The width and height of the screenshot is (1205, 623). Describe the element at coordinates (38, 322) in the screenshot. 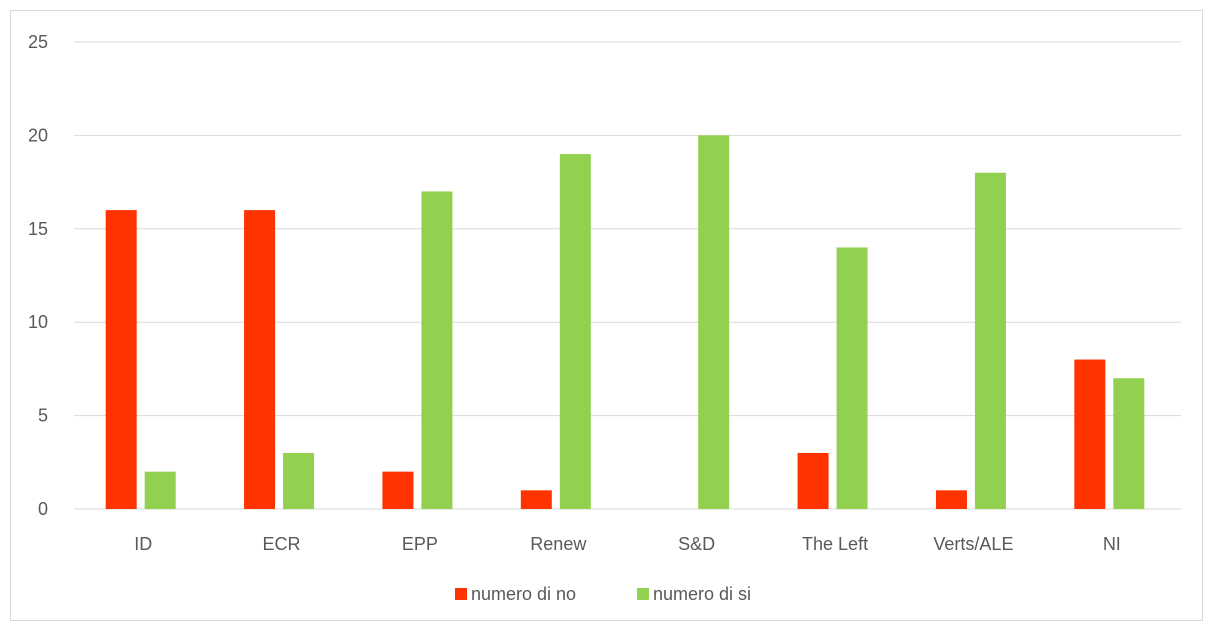

I see `y-tick-label: 10` at that location.